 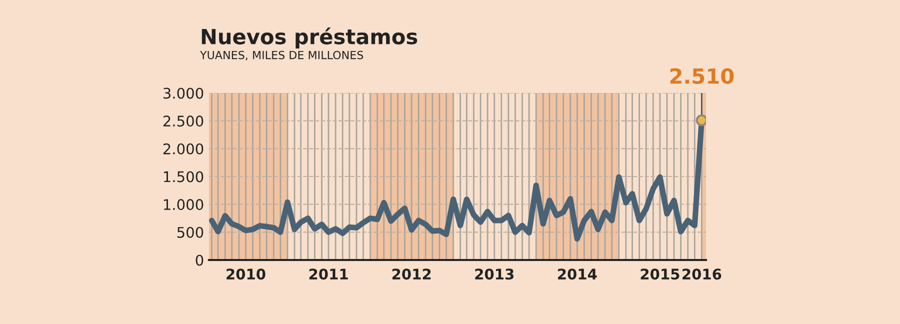 What do you see at coordinates (702, 274) in the screenshot?
I see `x-tick-label: 2016` at bounding box center [702, 274].